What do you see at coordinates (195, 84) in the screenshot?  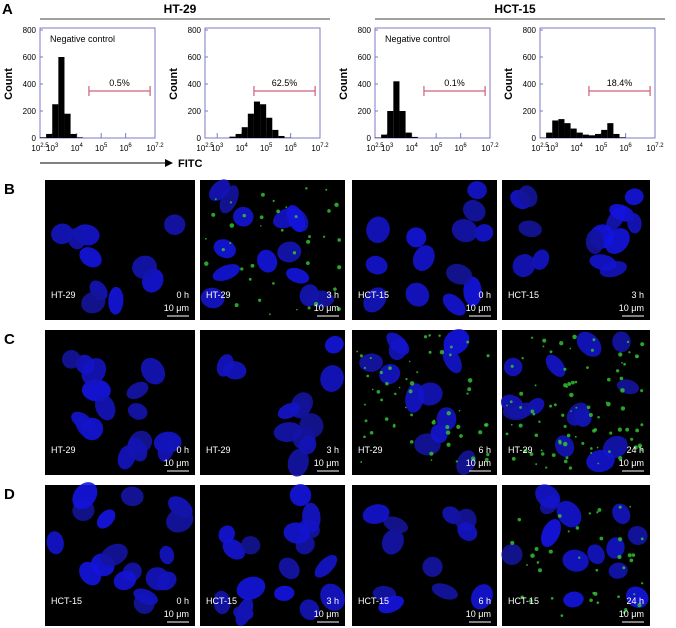 I see `y-tick-label: 400` at bounding box center [195, 84].